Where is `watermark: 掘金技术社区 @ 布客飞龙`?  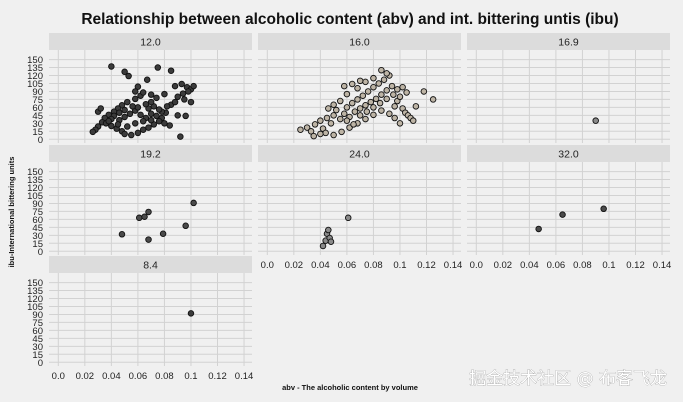
watermark: 掘金技术社区 @ 布客飞龙 is located at coordinates (568, 379).